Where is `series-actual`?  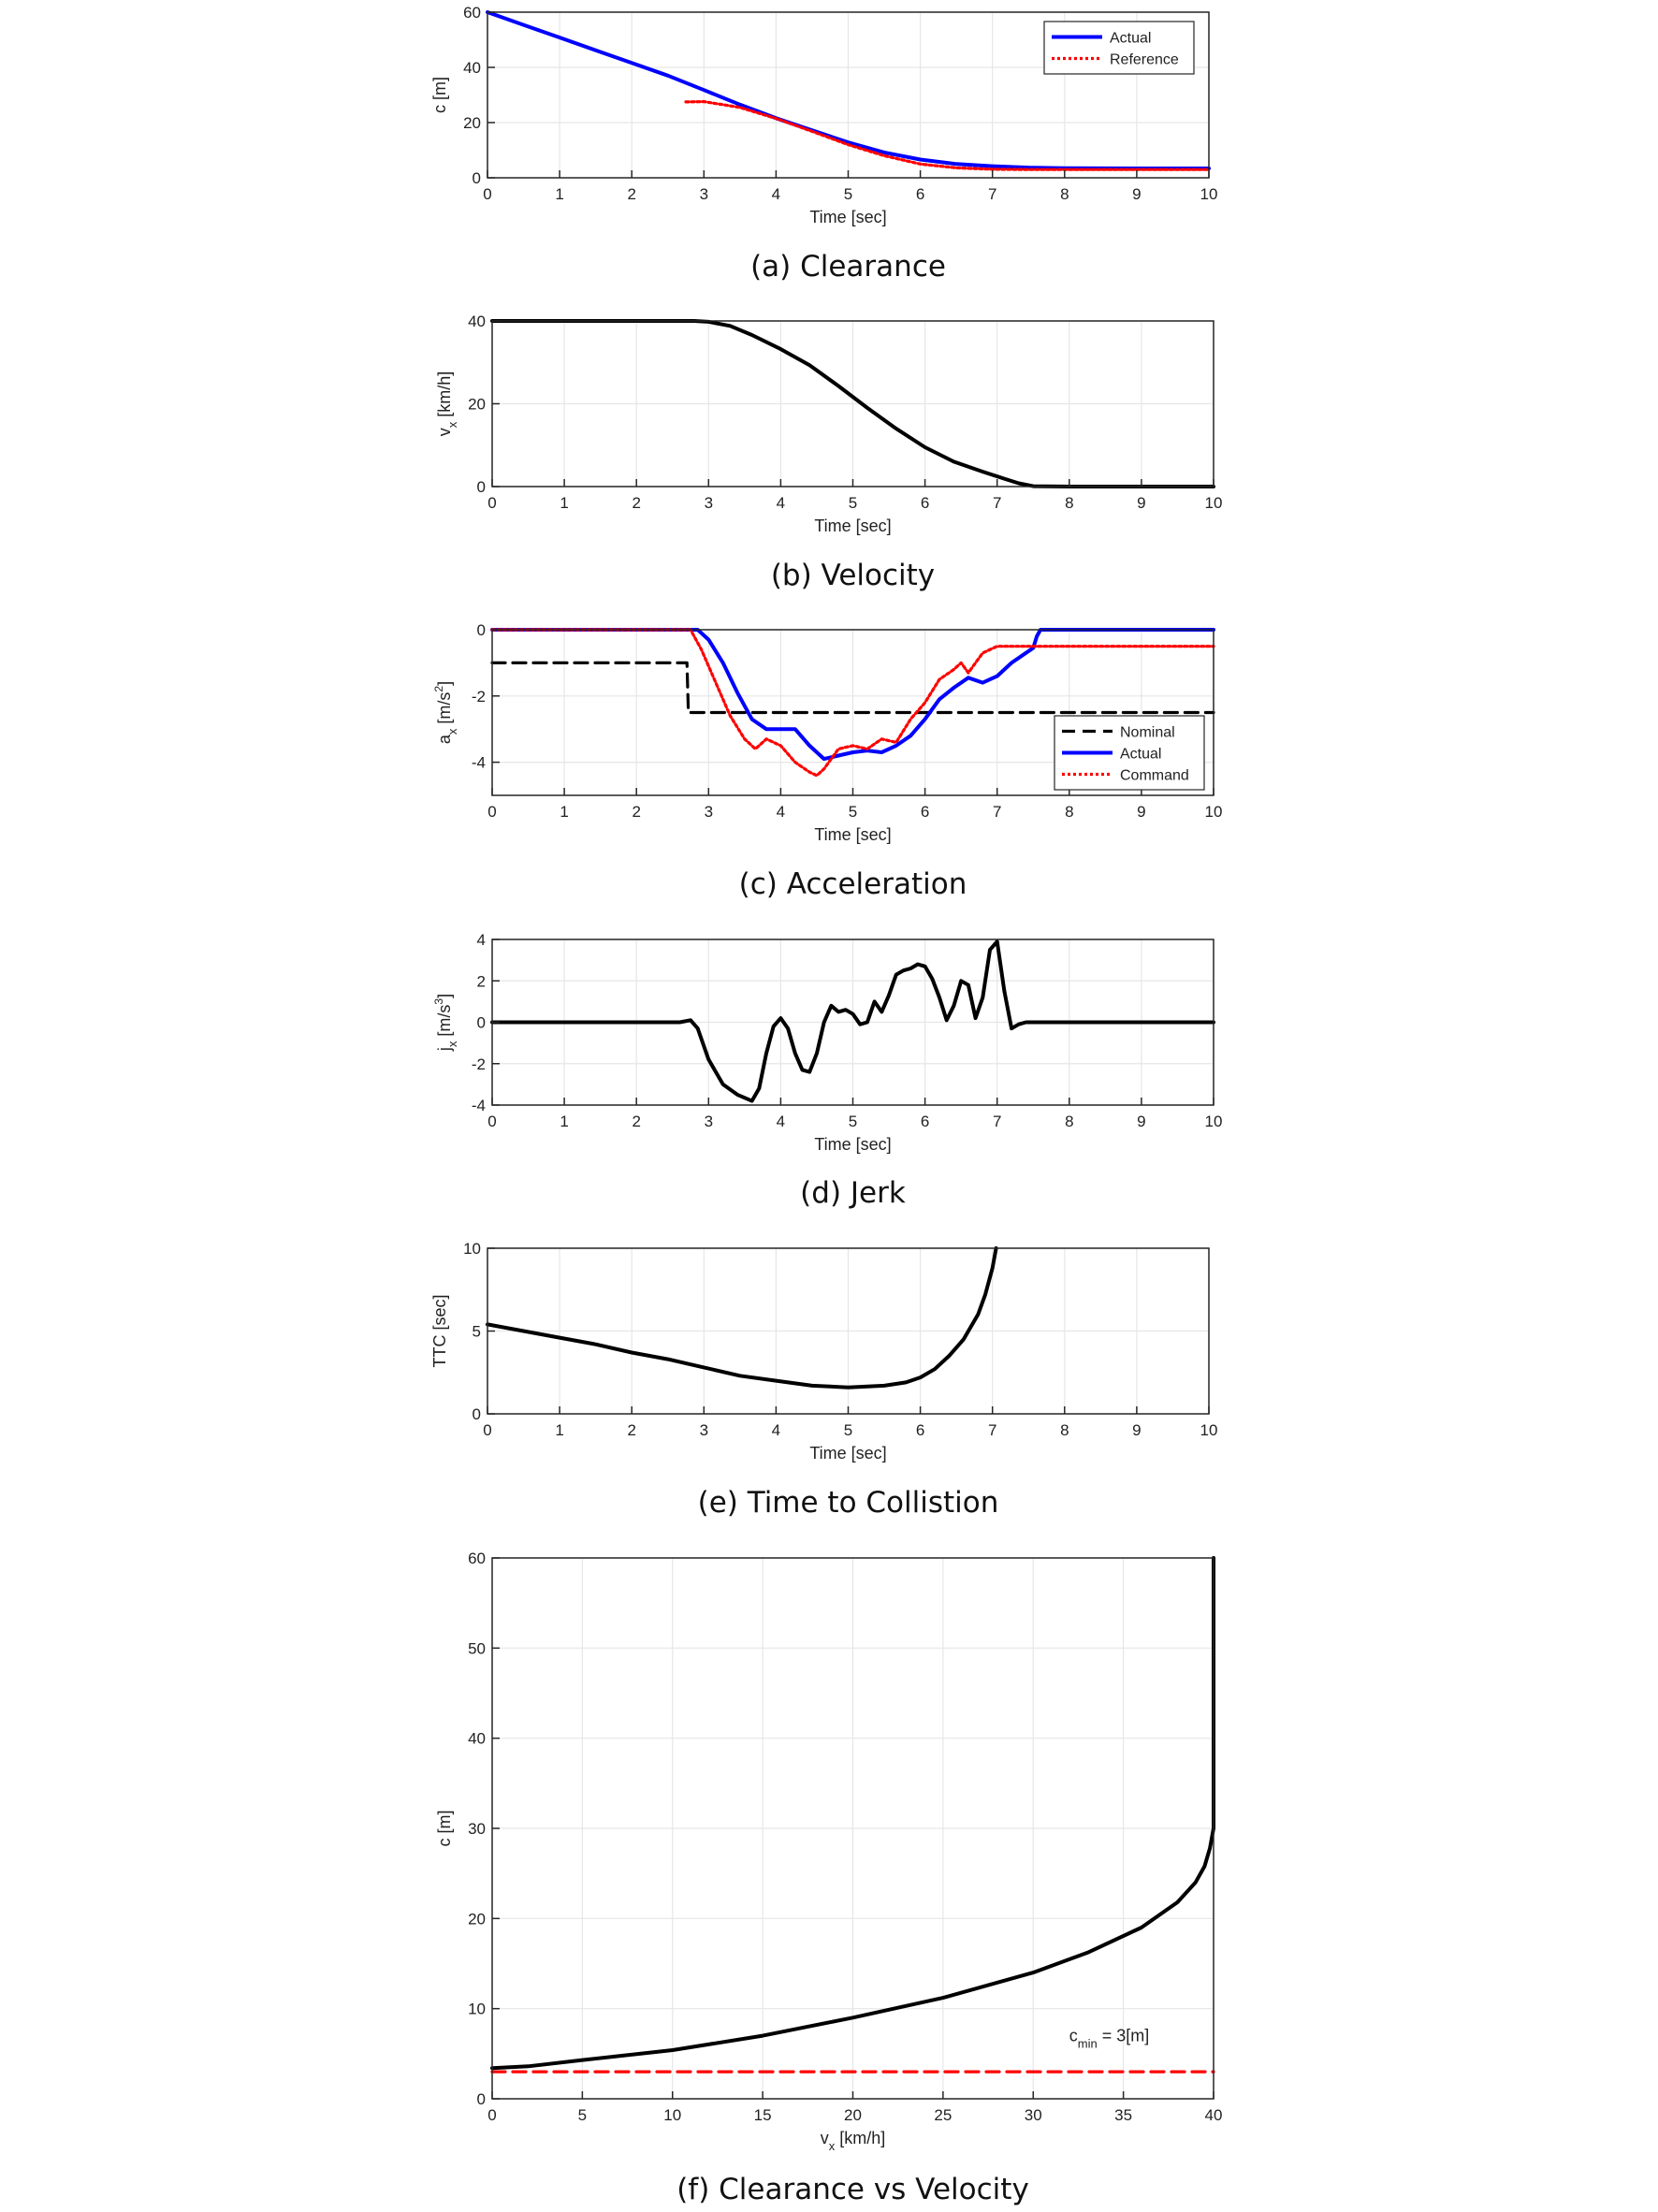
series-actual is located at coordinates (852, 695).